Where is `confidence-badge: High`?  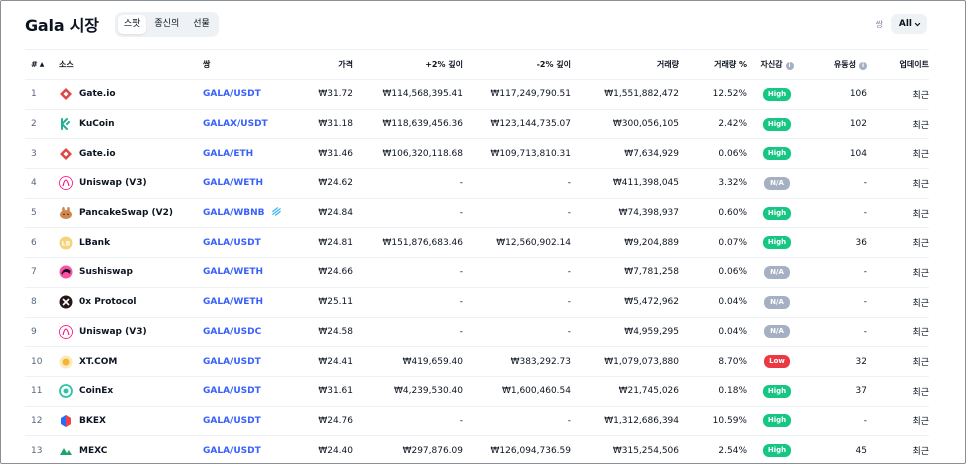 confidence-badge: High is located at coordinates (777, 124).